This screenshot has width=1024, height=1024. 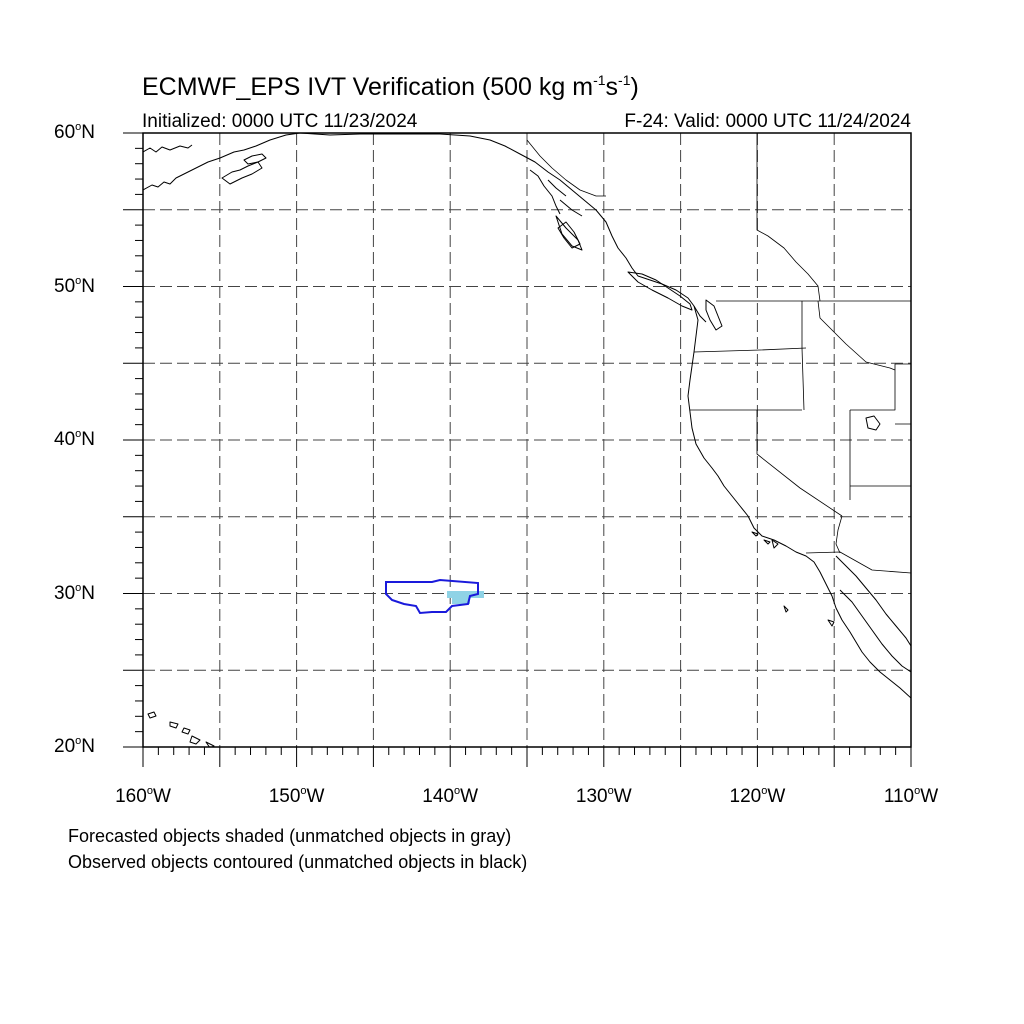 What do you see at coordinates (603, 796) in the screenshot?
I see `lon-label: 130oW` at bounding box center [603, 796].